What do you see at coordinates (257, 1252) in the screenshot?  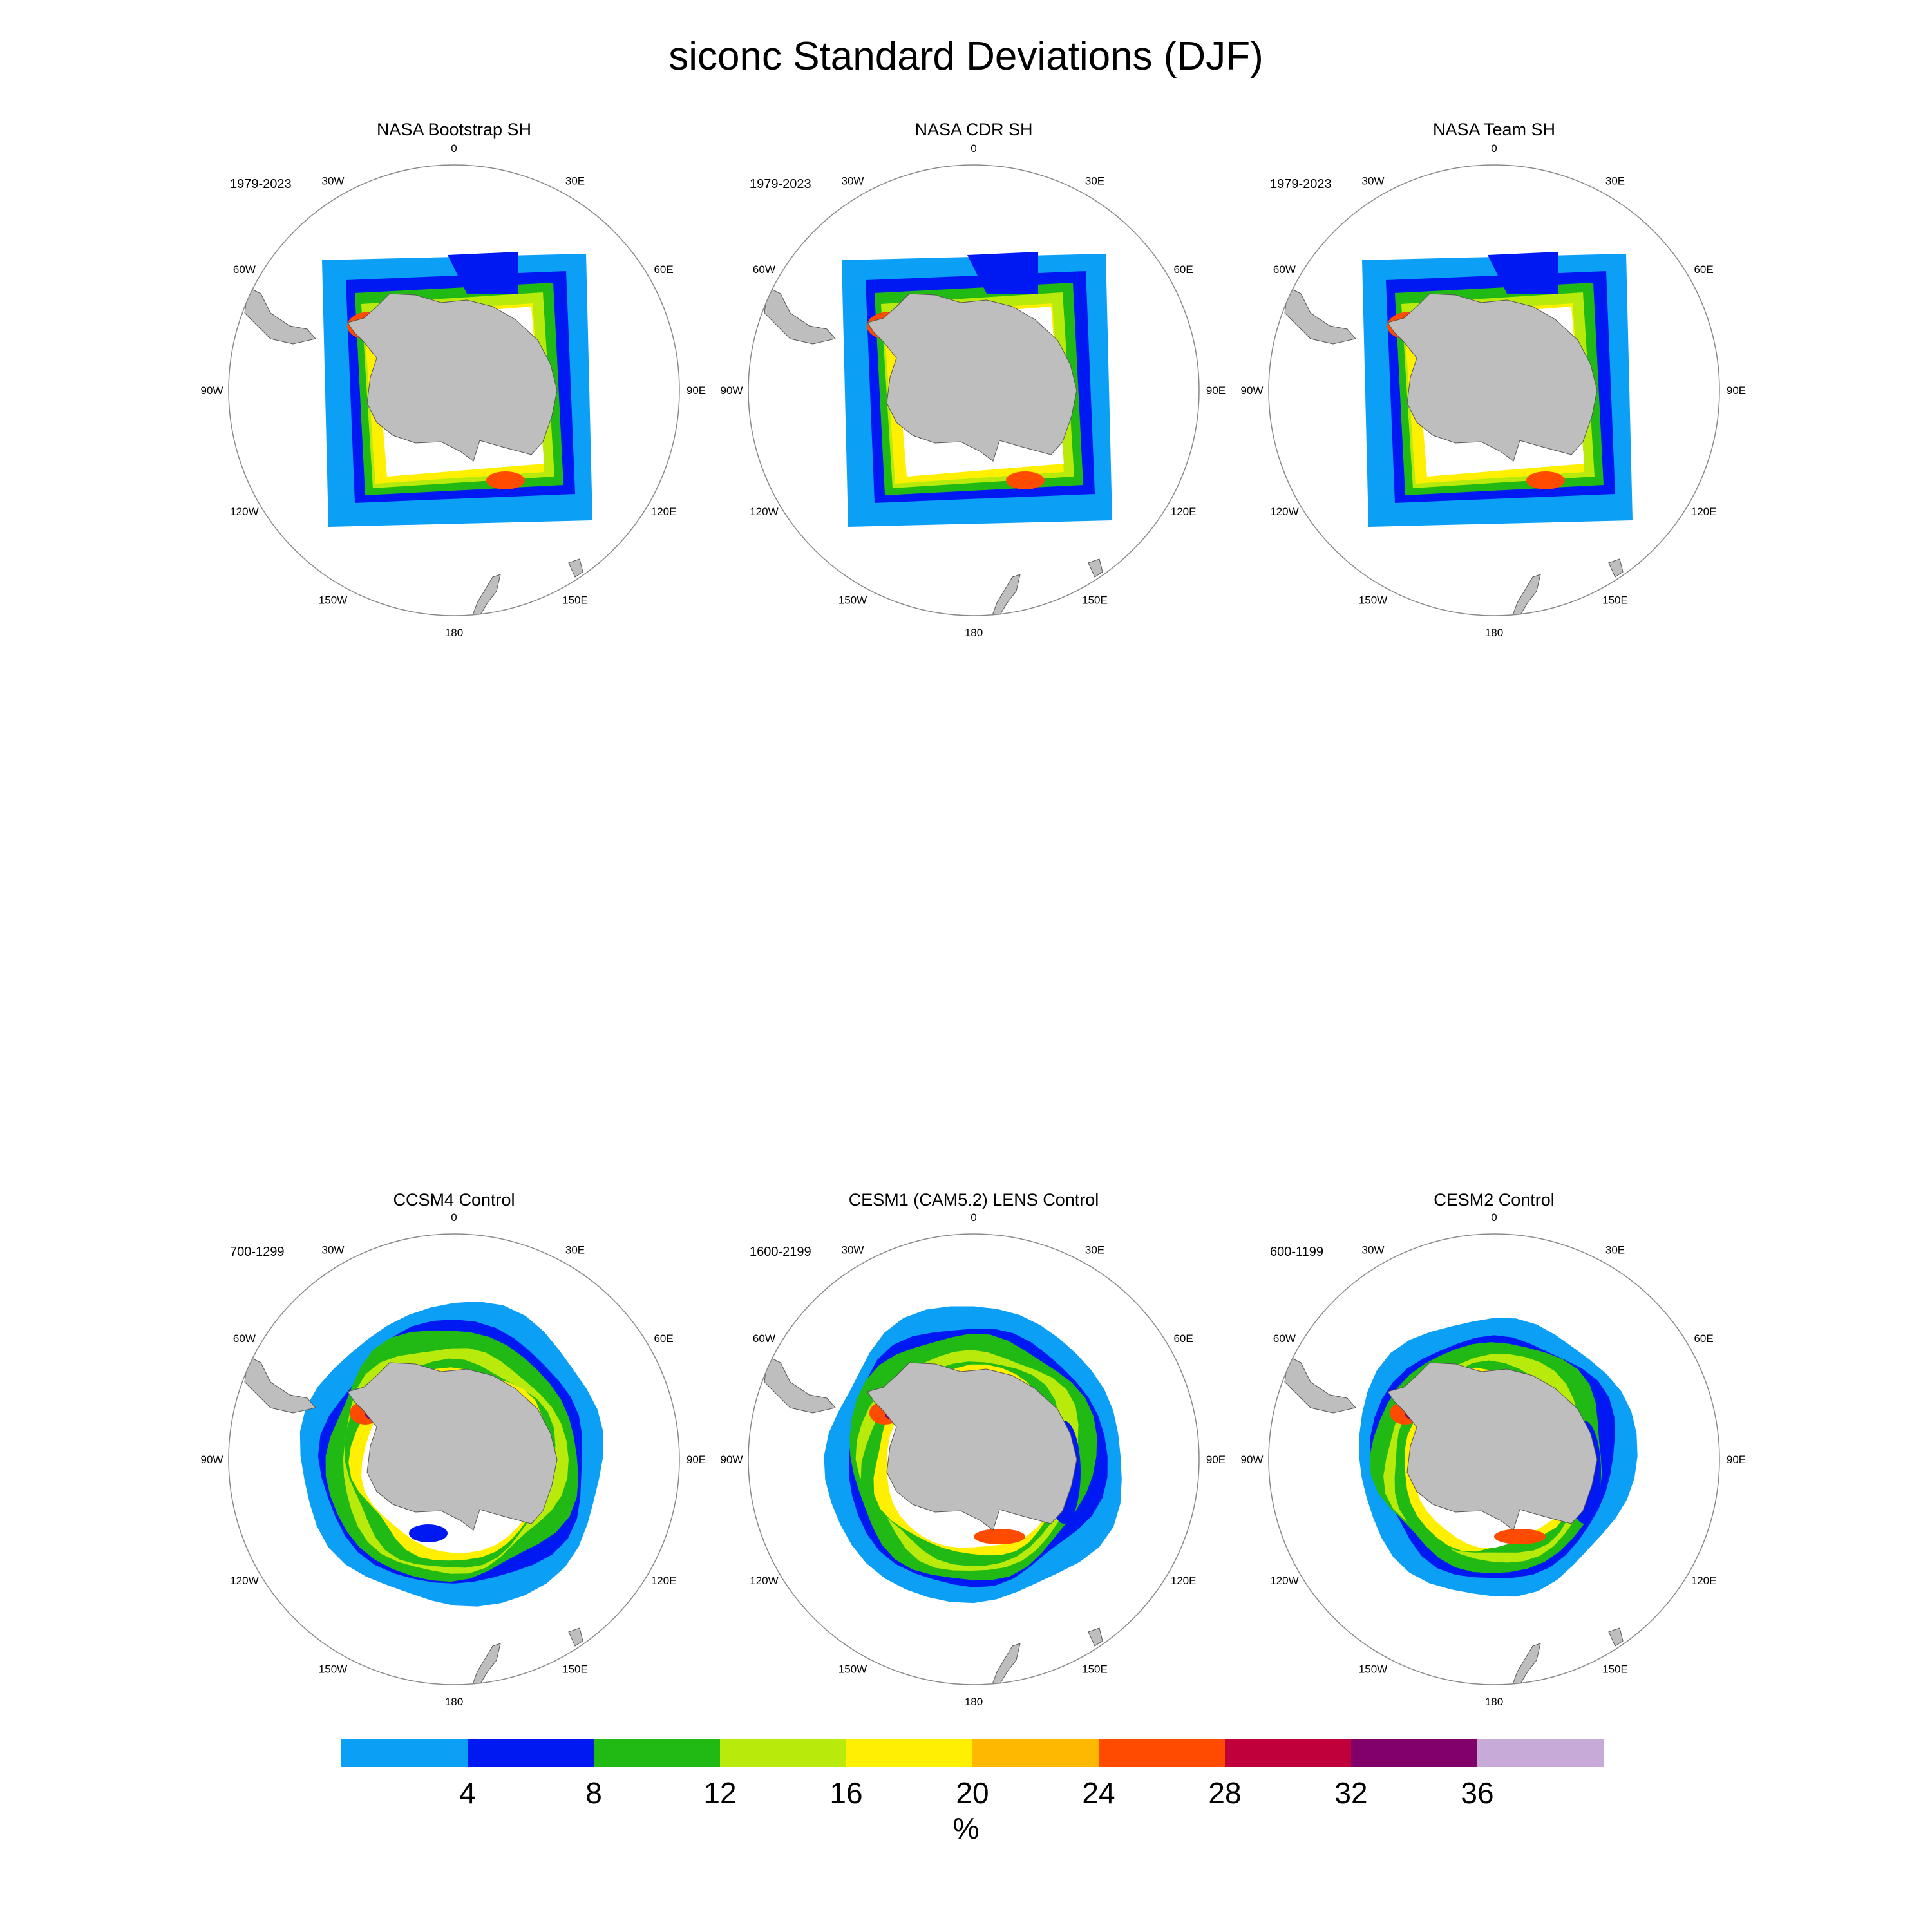 I see `panel-period: 700-1299` at bounding box center [257, 1252].